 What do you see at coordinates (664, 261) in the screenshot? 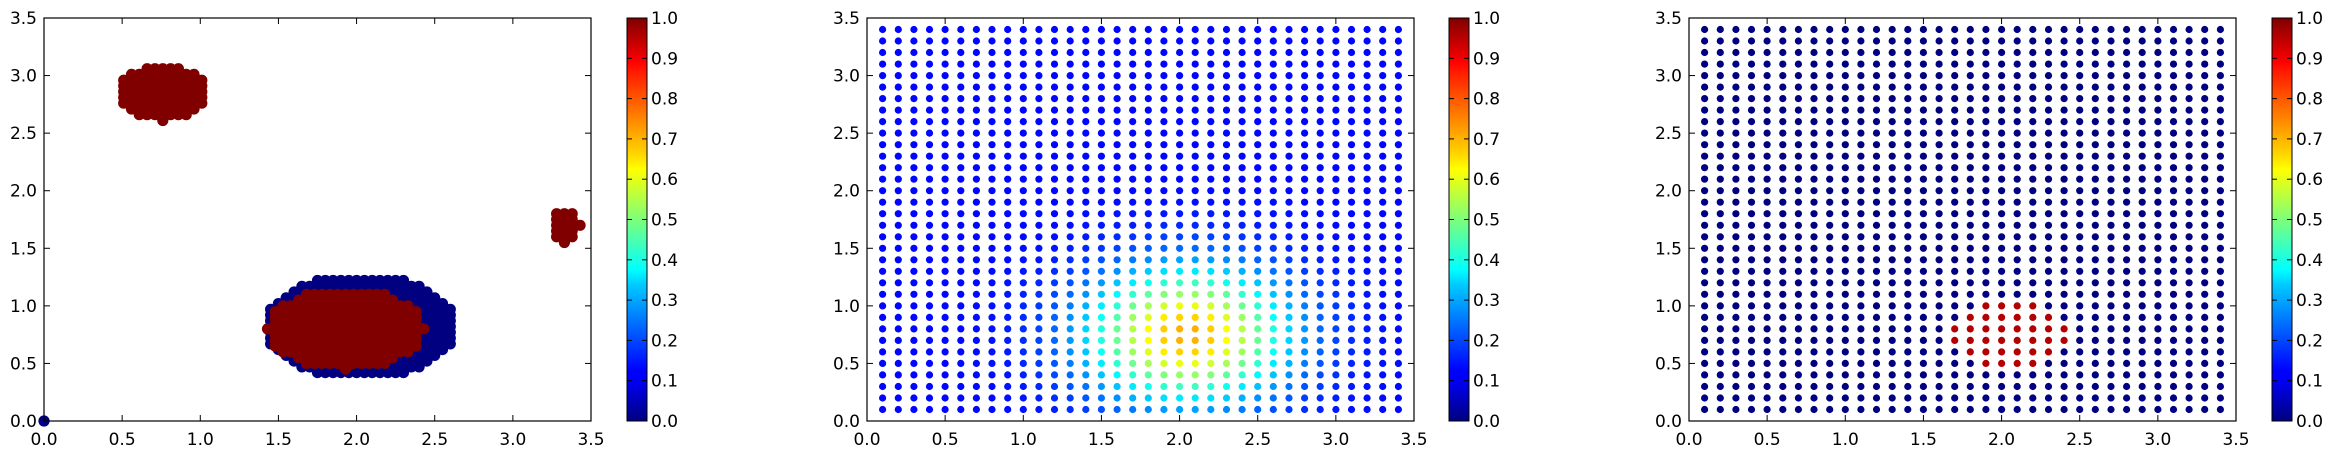
I see `colorbar-tick-label: 0.4` at bounding box center [664, 261].